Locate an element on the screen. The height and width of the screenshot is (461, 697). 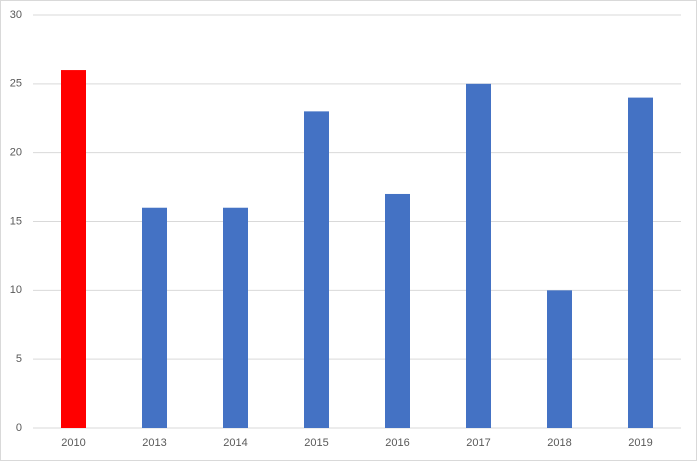
x-tick-label: 2015 is located at coordinates (316, 443).